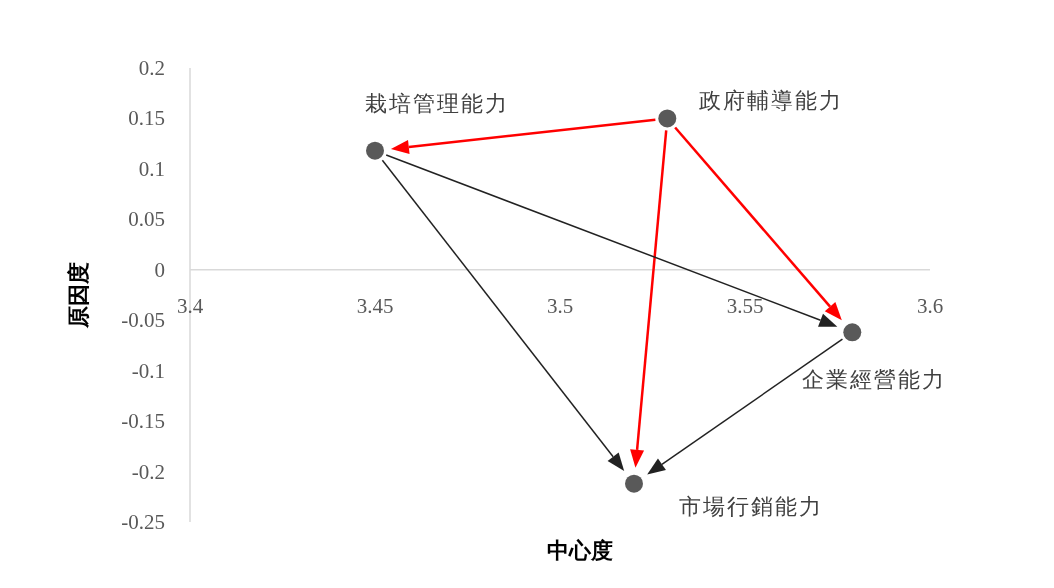  What do you see at coordinates (143, 320) in the screenshot?
I see `y-tick-label: -0.05` at bounding box center [143, 320].